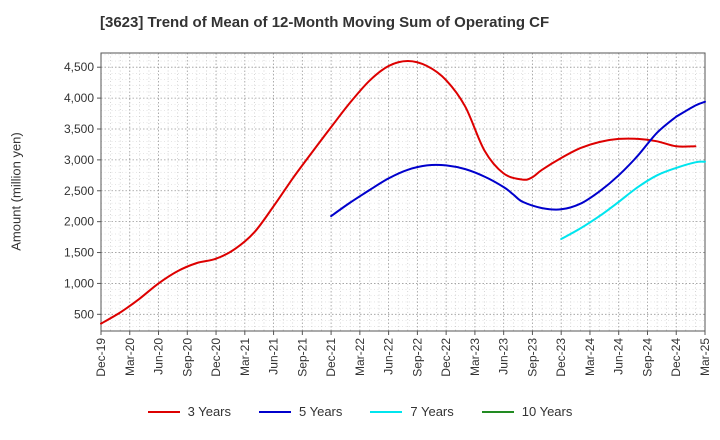 Image resolution: width=720 pixels, height=440 pixels. Describe the element at coordinates (302, 357) in the screenshot. I see `x-tick-label: Sep-21` at that location.